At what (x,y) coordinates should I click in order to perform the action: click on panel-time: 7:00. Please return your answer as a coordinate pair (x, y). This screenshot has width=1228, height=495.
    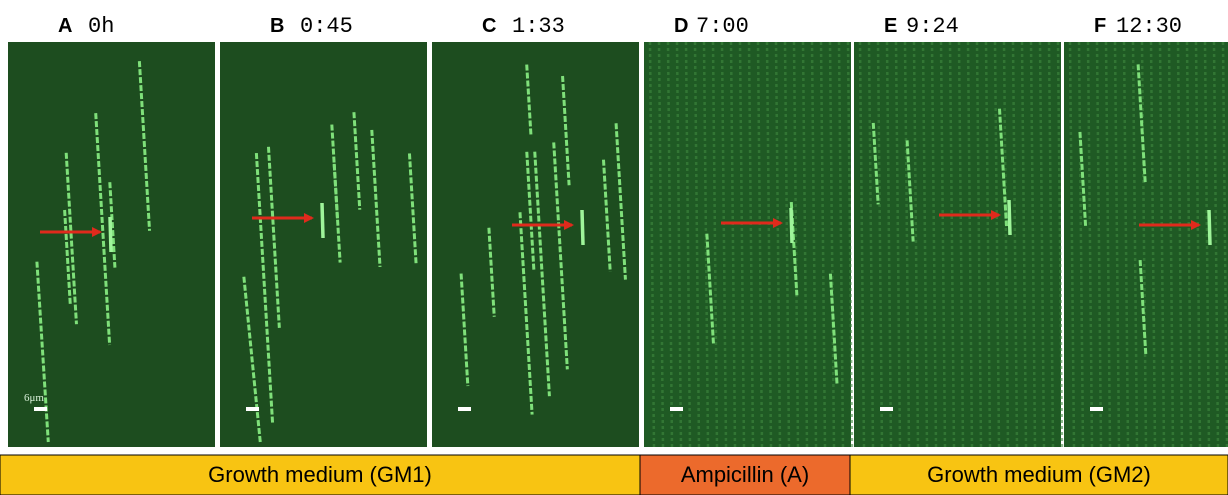
    Looking at the image, I should click on (722, 26).